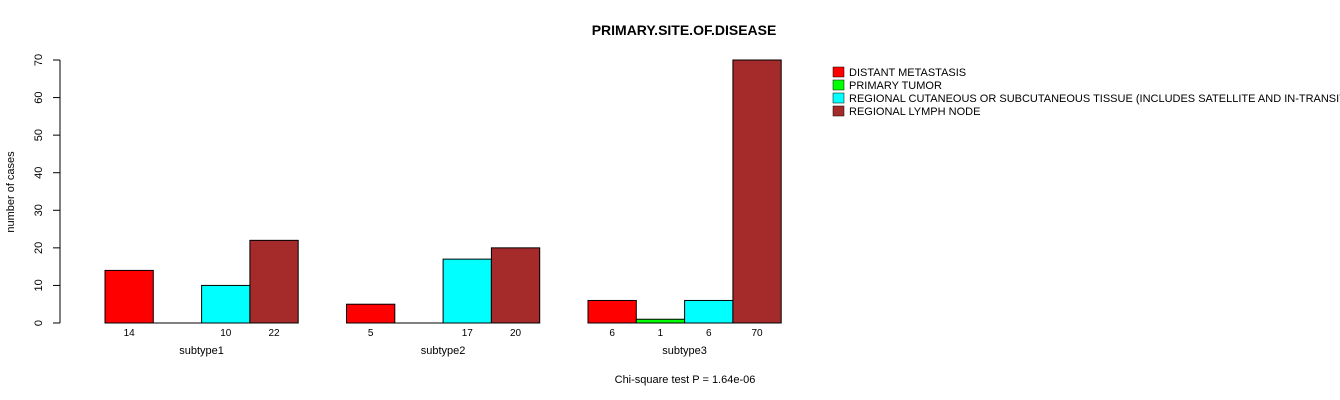 The width and height of the screenshot is (1340, 400). Describe the element at coordinates (516, 333) in the screenshot. I see `bar-value-label: 20` at that location.